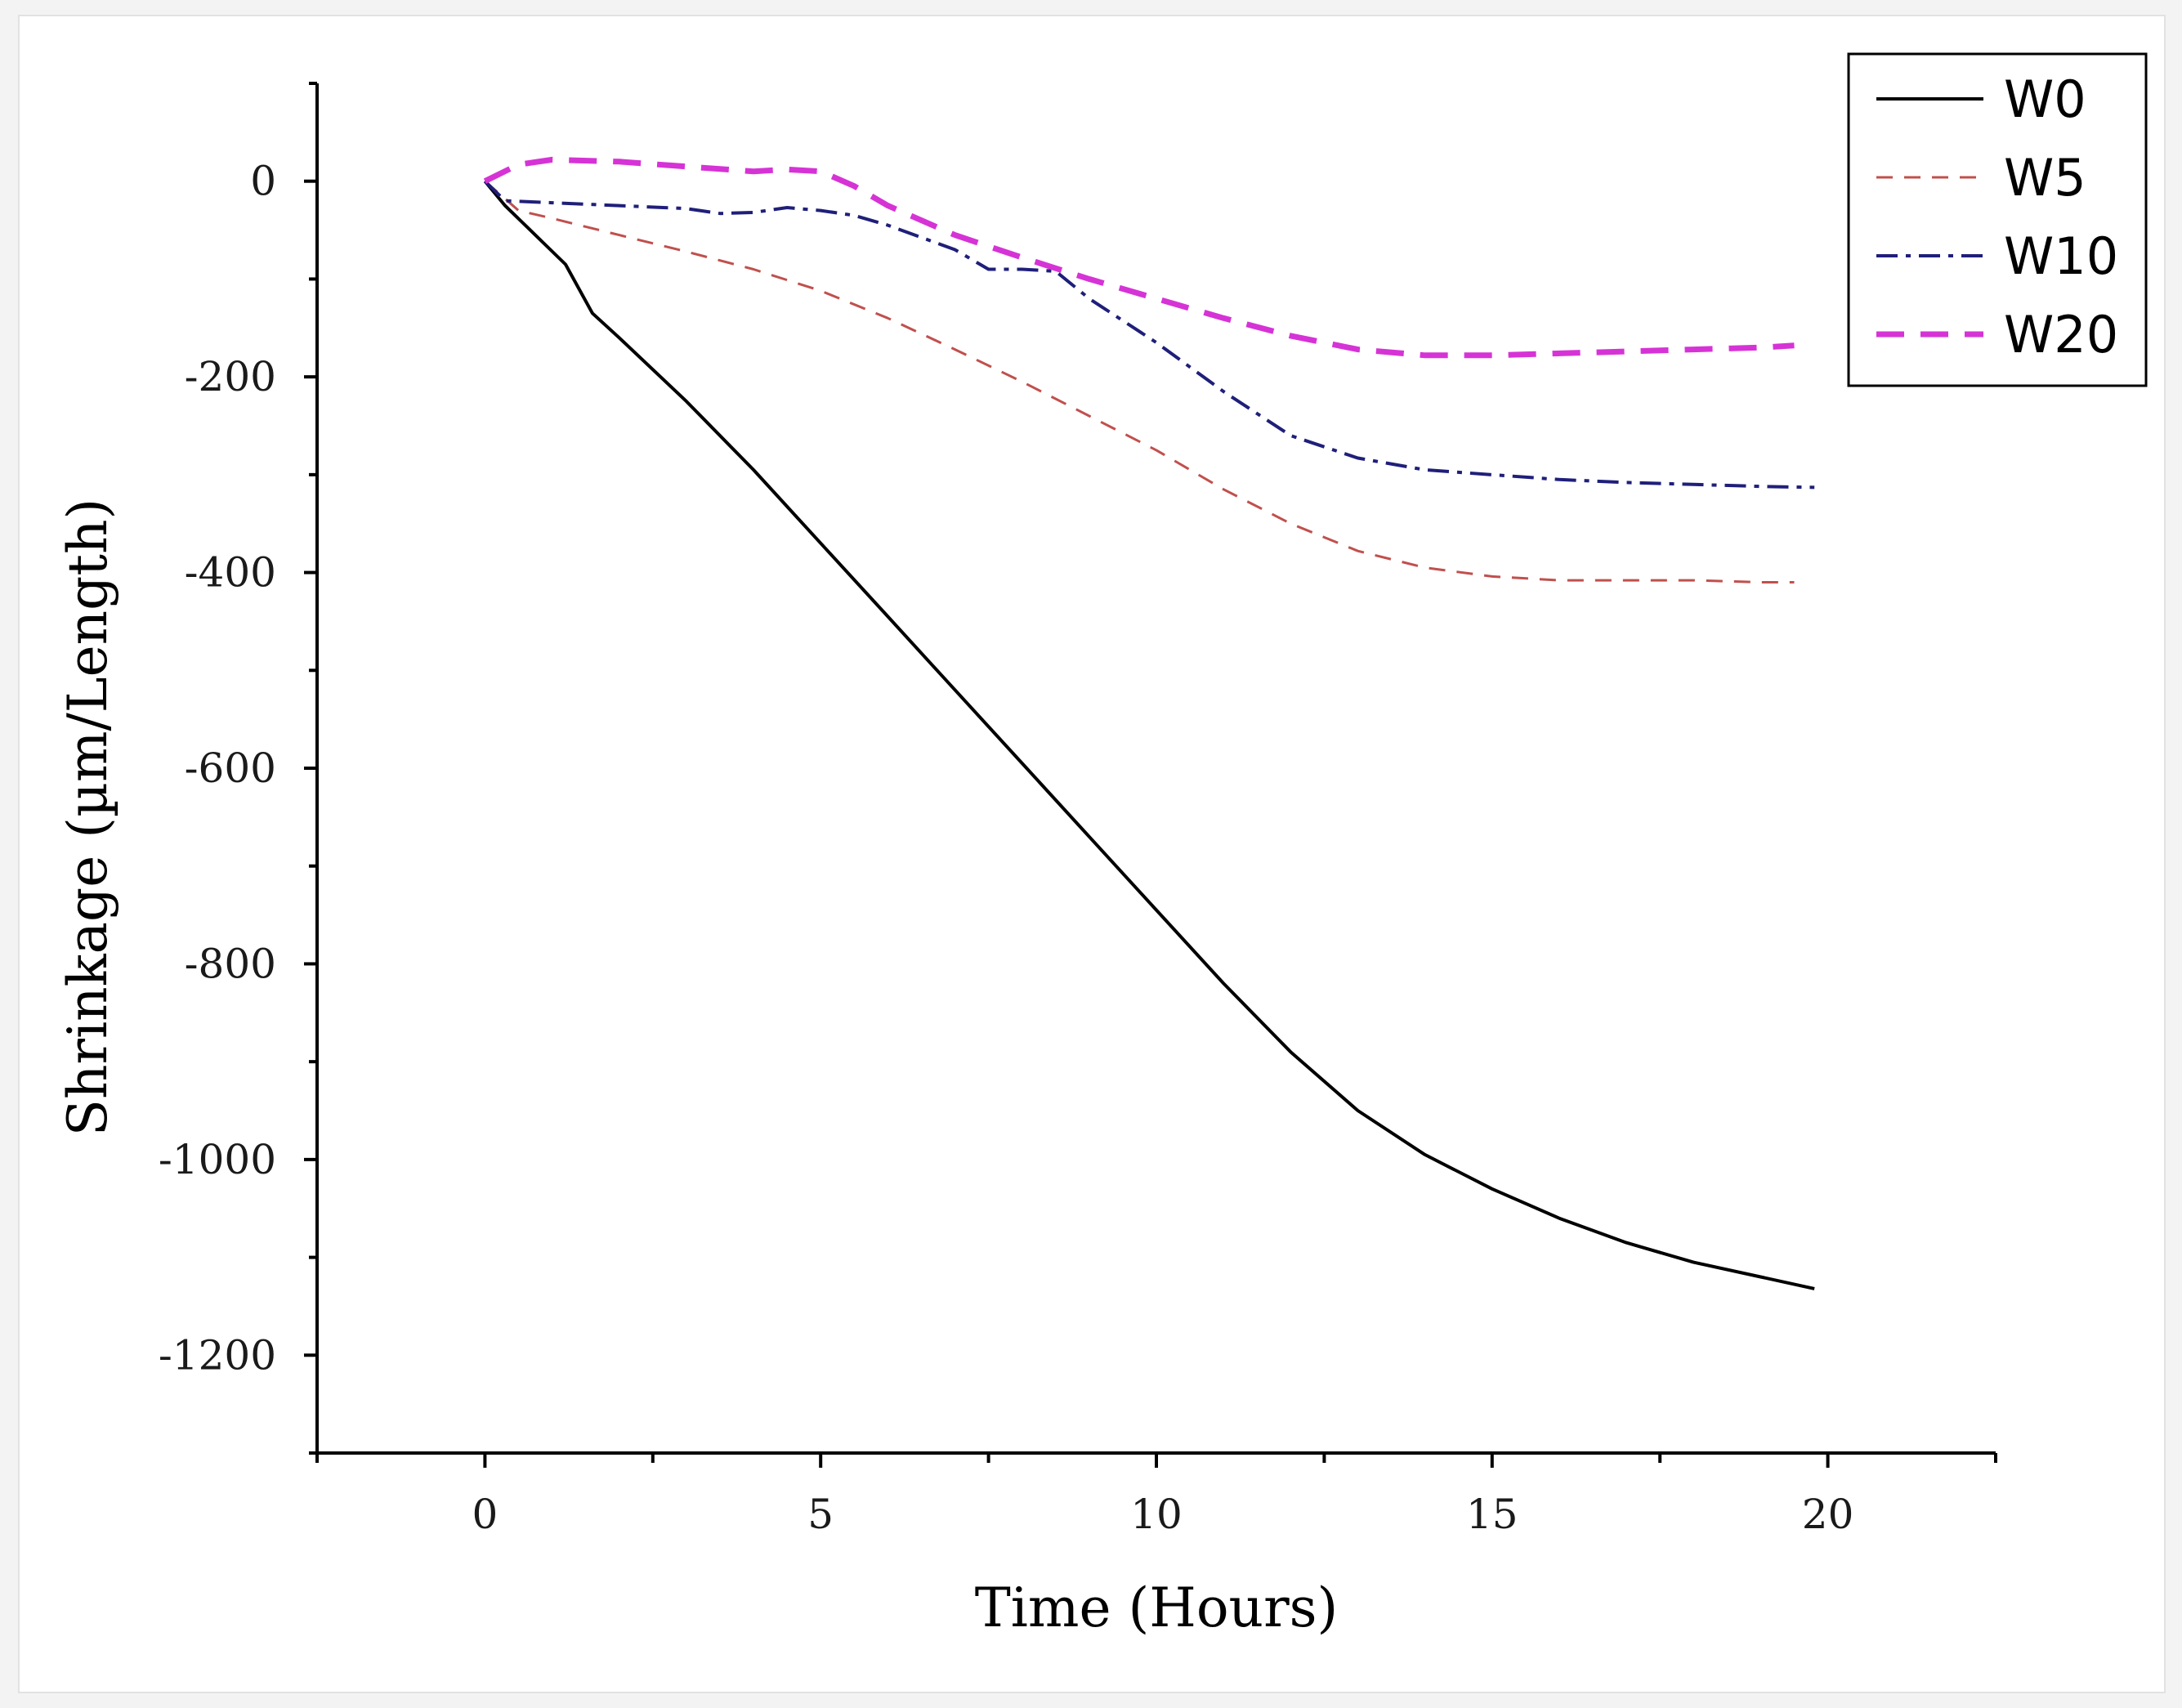 The image size is (2182, 1708). Describe the element at coordinates (1492, 1514) in the screenshot. I see `x-tick-label: 15` at that location.